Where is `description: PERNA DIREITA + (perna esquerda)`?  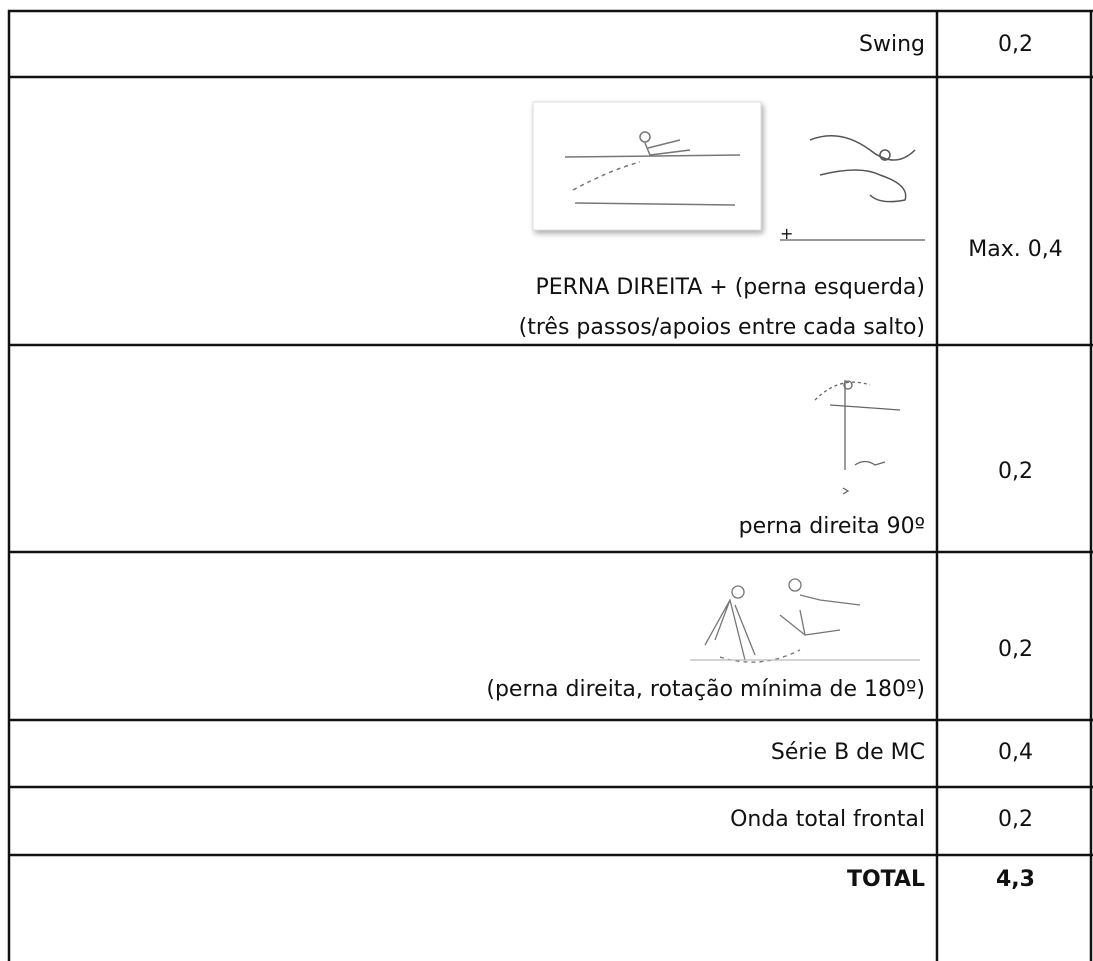
description: PERNA DIREITA + (perna esquerda) is located at coordinates (730, 287).